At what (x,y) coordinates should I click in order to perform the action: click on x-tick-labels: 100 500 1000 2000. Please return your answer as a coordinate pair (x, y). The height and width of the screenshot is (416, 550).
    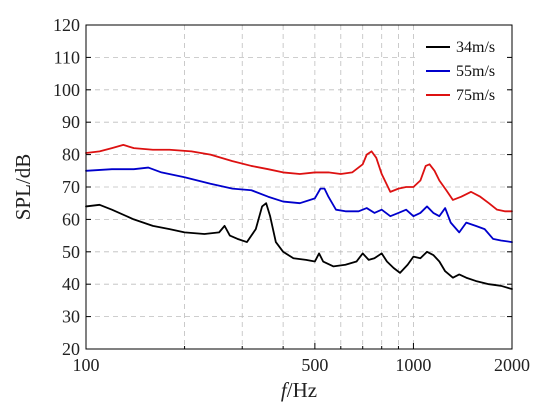
    Looking at the image, I should click on (302, 365).